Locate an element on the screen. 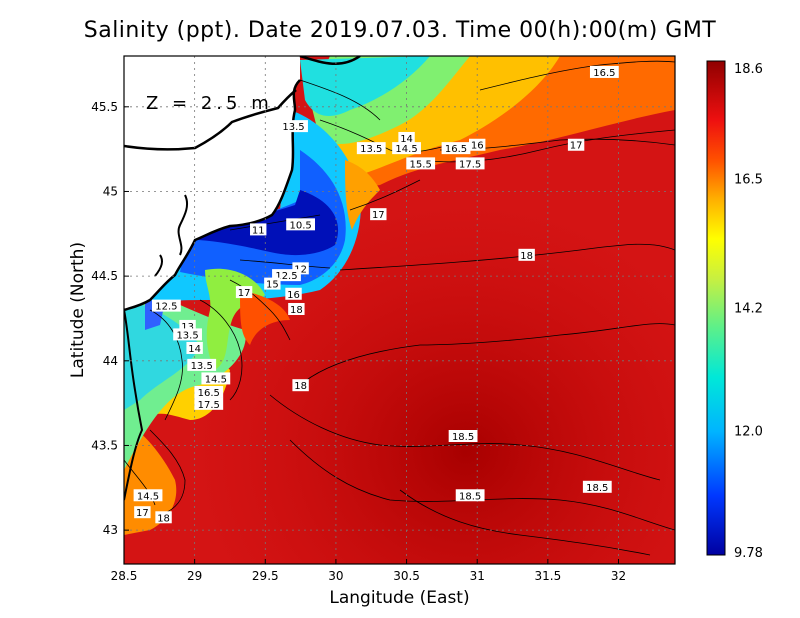  border-line is located at coordinates (210, 120).